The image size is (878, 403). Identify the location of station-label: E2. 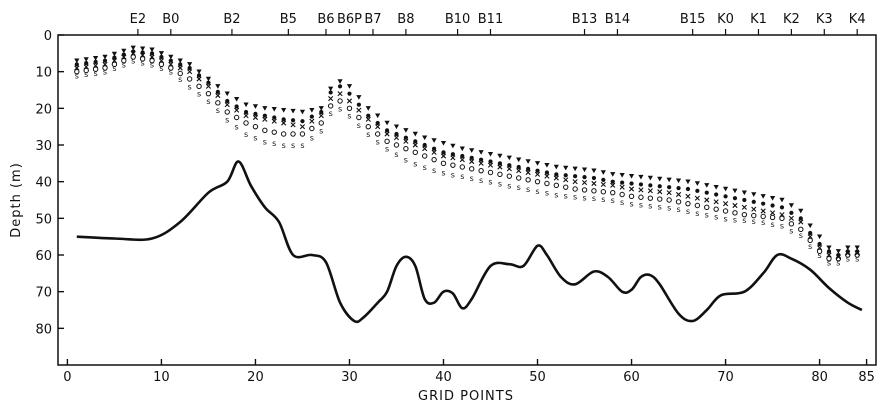
(138, 19).